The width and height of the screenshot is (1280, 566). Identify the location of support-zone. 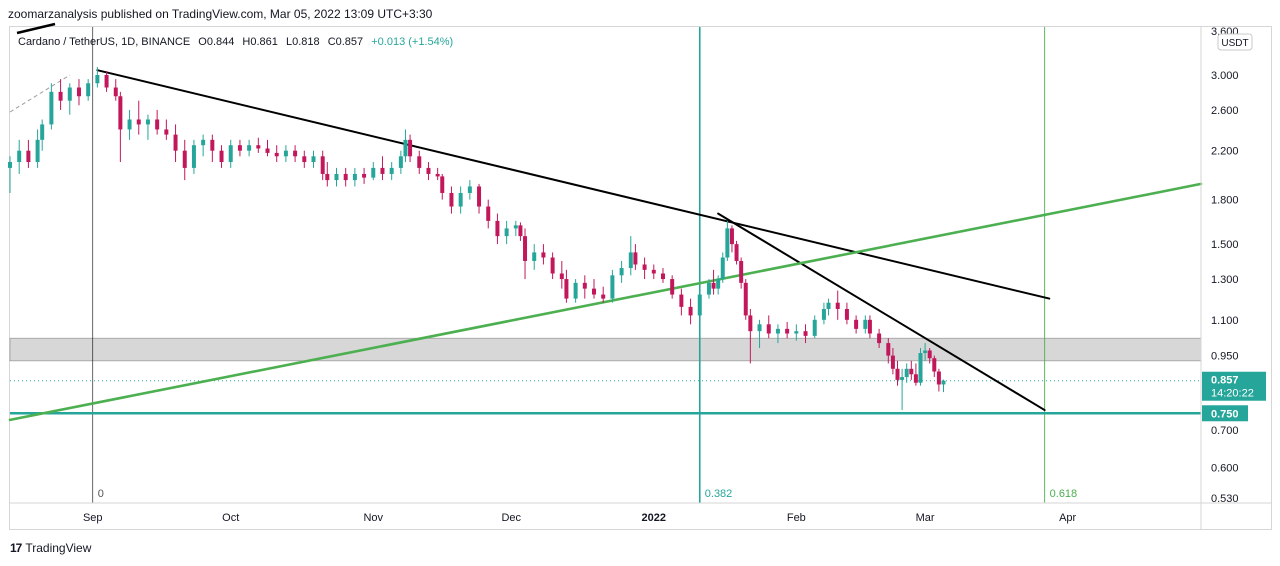
(605, 349).